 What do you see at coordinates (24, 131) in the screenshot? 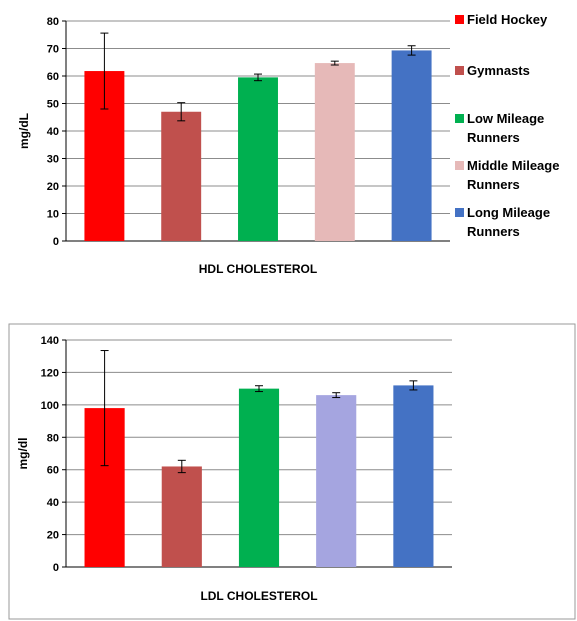
I see `y-axis-title: mg/dL` at bounding box center [24, 131].